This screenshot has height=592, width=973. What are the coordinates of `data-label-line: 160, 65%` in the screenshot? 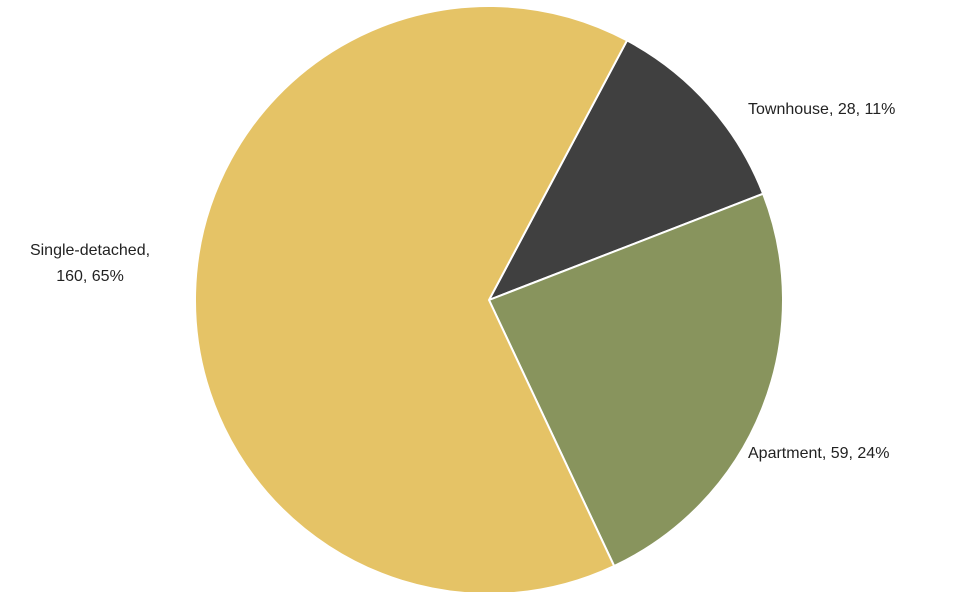 It's located at (90, 276).